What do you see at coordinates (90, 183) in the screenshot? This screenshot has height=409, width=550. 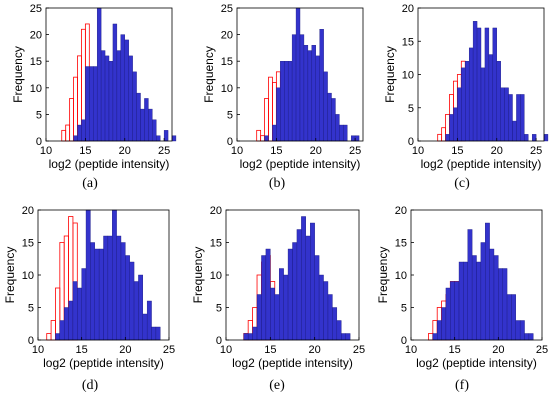 I see `panel-label: (a)` at bounding box center [90, 183].